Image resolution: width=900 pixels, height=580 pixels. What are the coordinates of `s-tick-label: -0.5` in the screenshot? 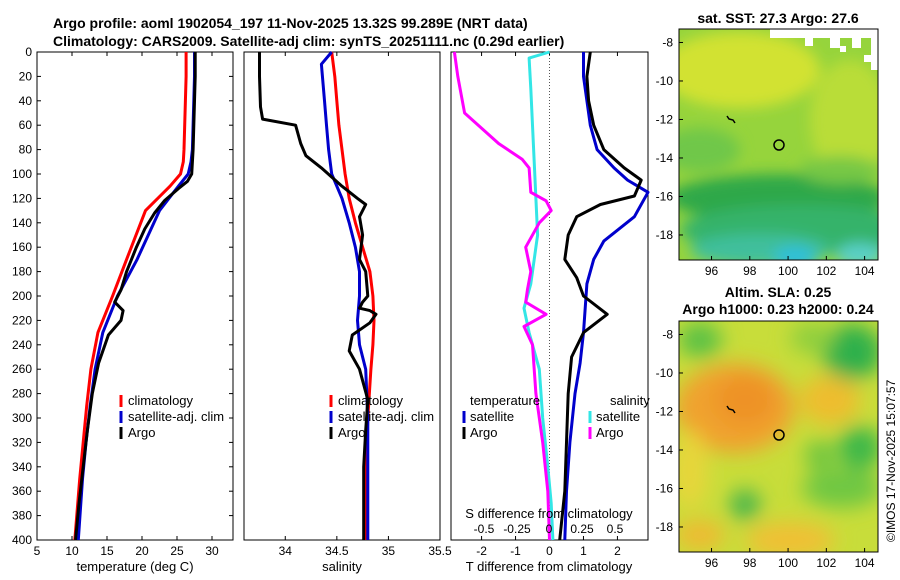 It's located at (484, 529).